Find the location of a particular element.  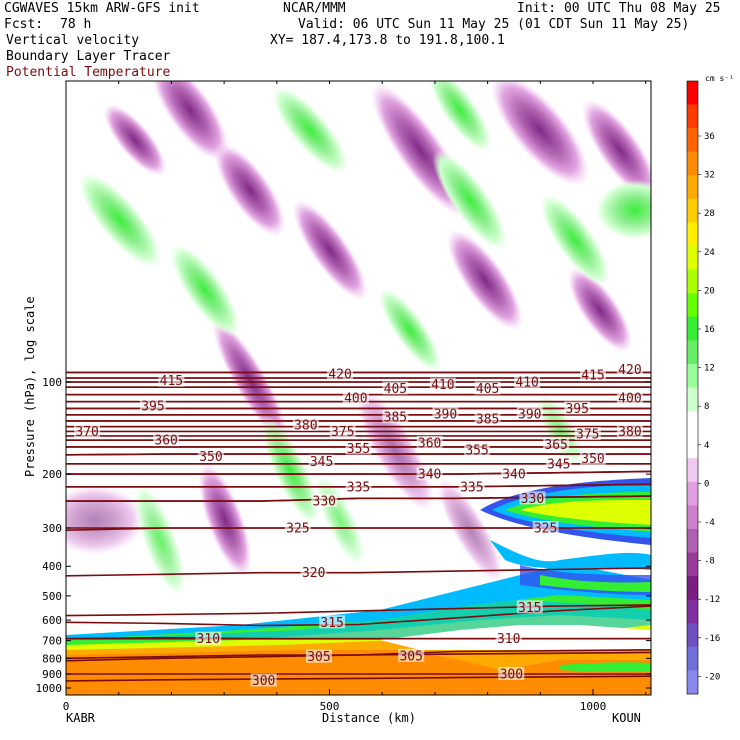

theta-label-310-4: 310 is located at coordinates (208, 639).